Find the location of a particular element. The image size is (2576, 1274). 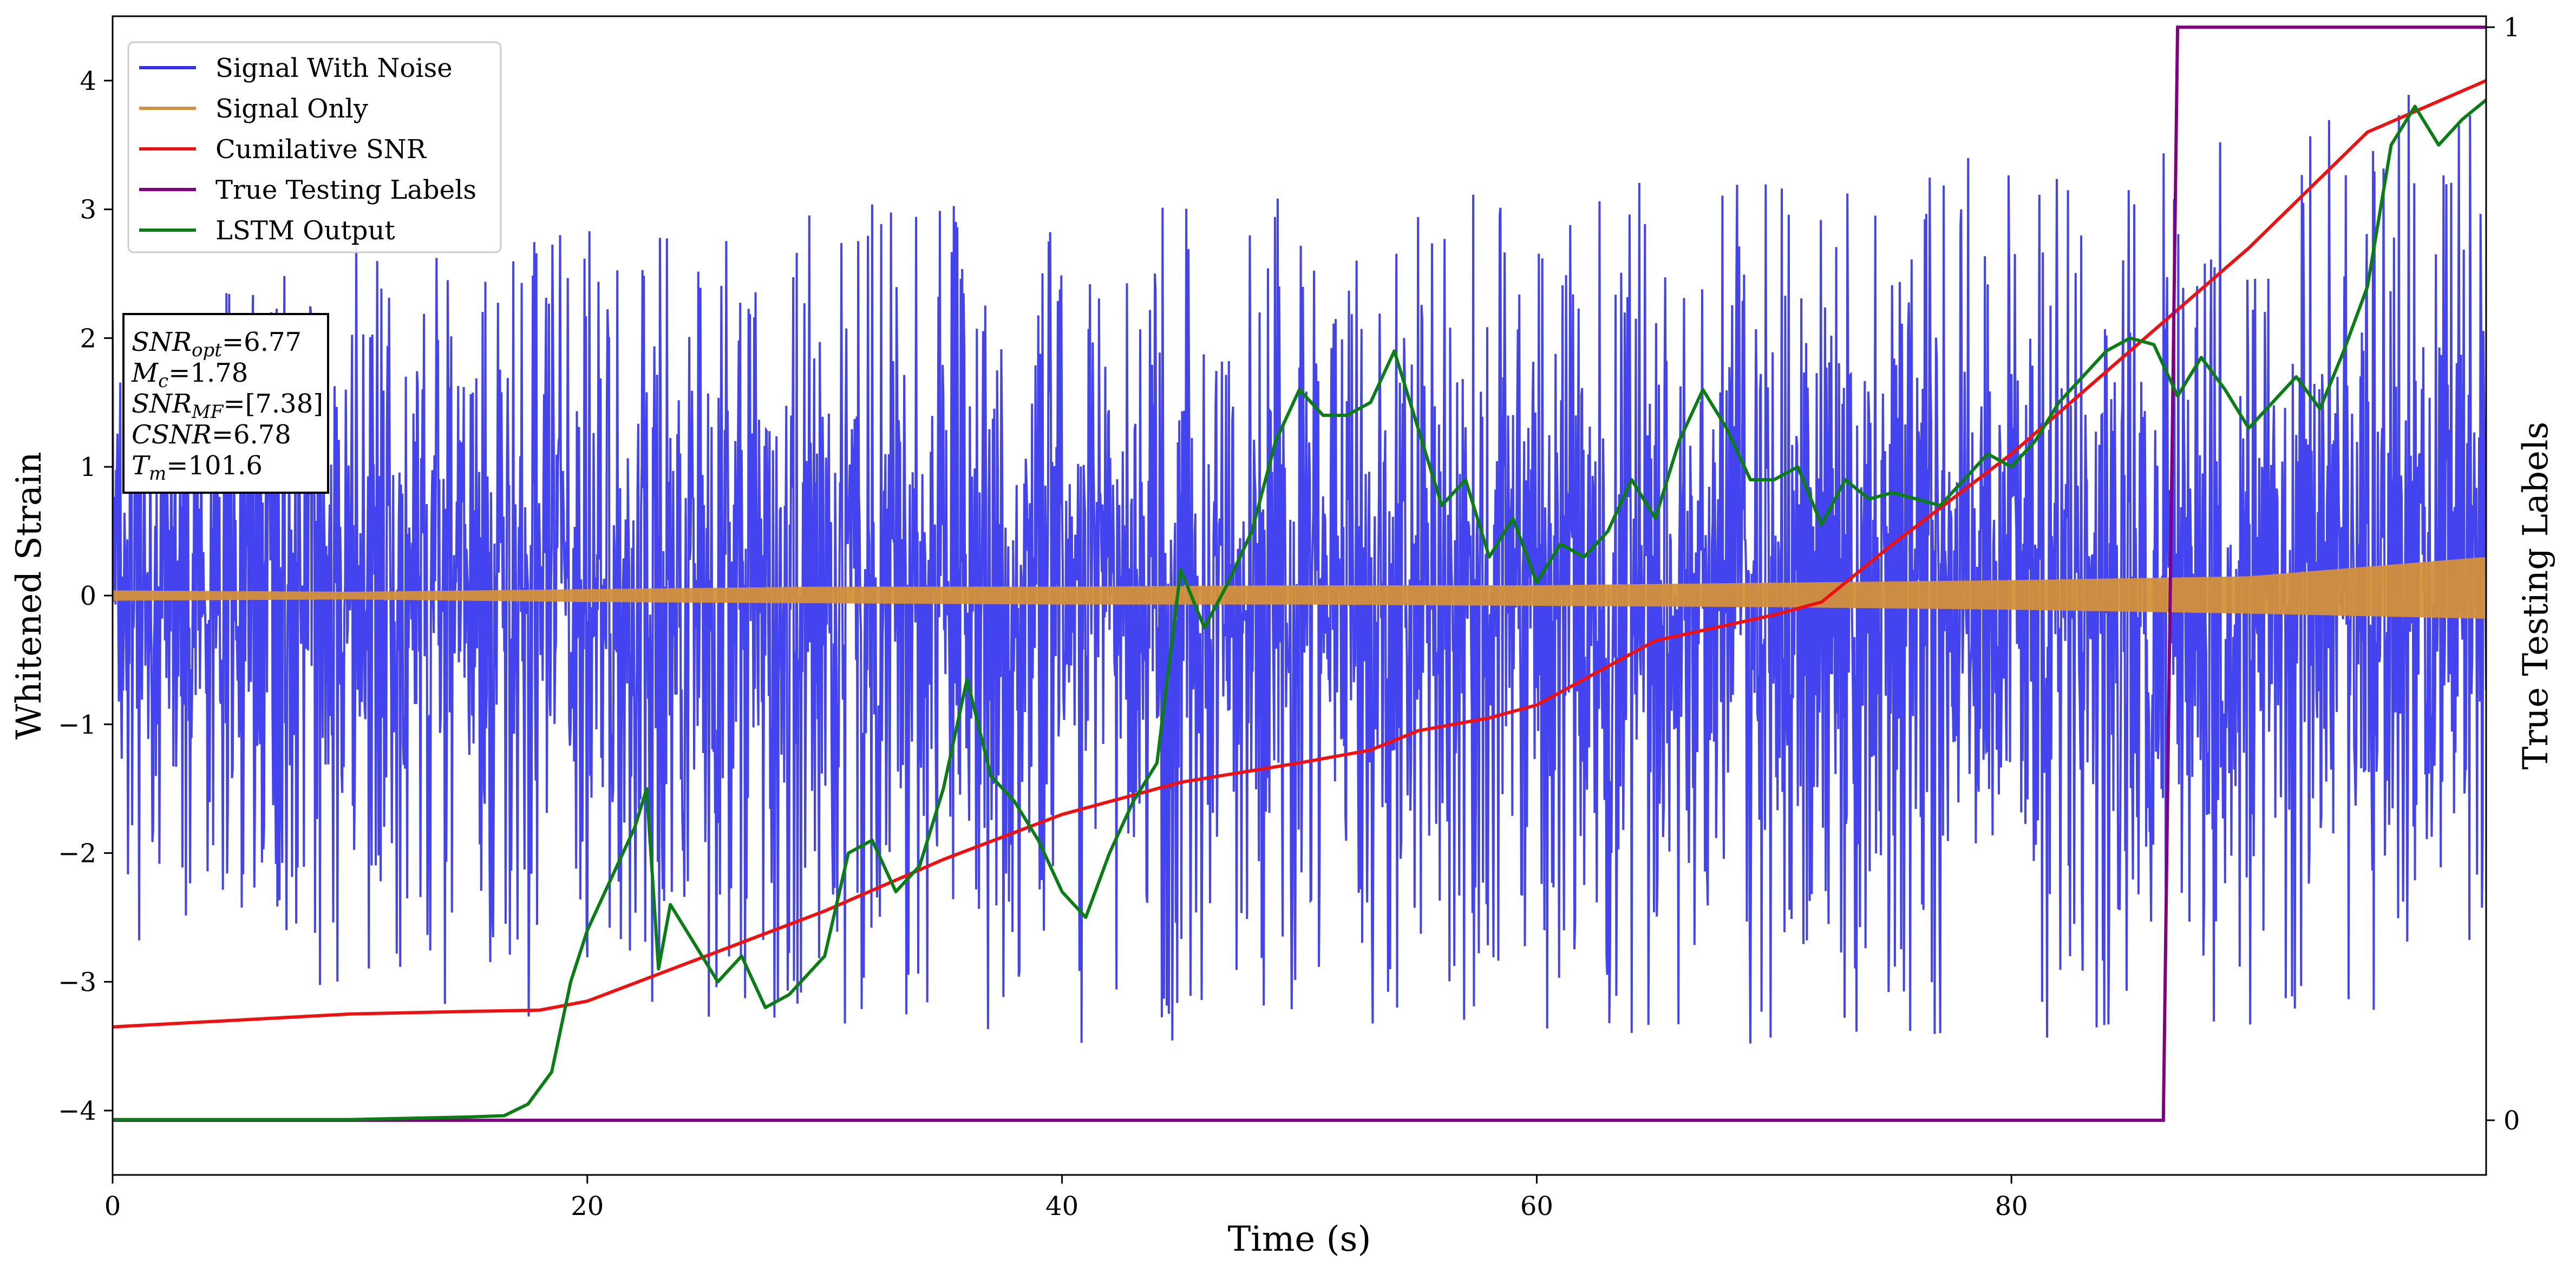

y-tick-label: 3 is located at coordinates (88, 210).